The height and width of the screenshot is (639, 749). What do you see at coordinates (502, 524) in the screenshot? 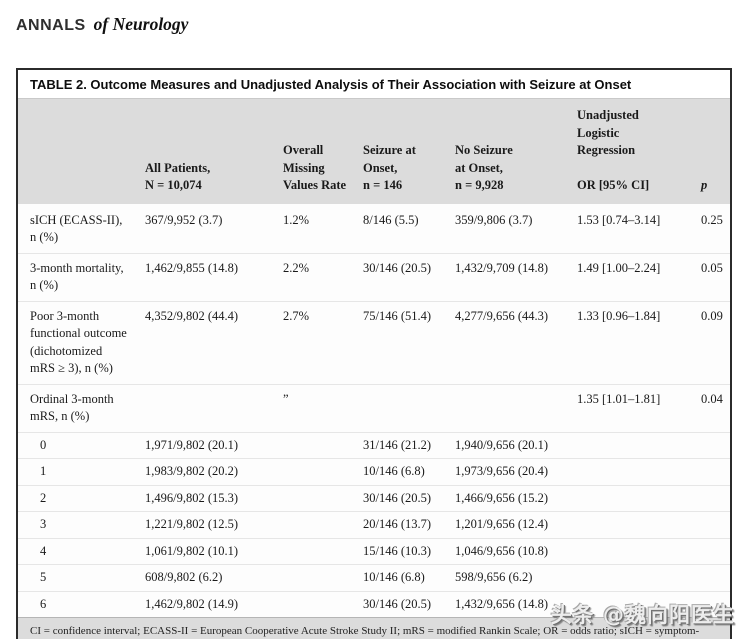
I see `cell-no-seizure-at-onset: 1,201/9,656 (12.4)` at bounding box center [502, 524].